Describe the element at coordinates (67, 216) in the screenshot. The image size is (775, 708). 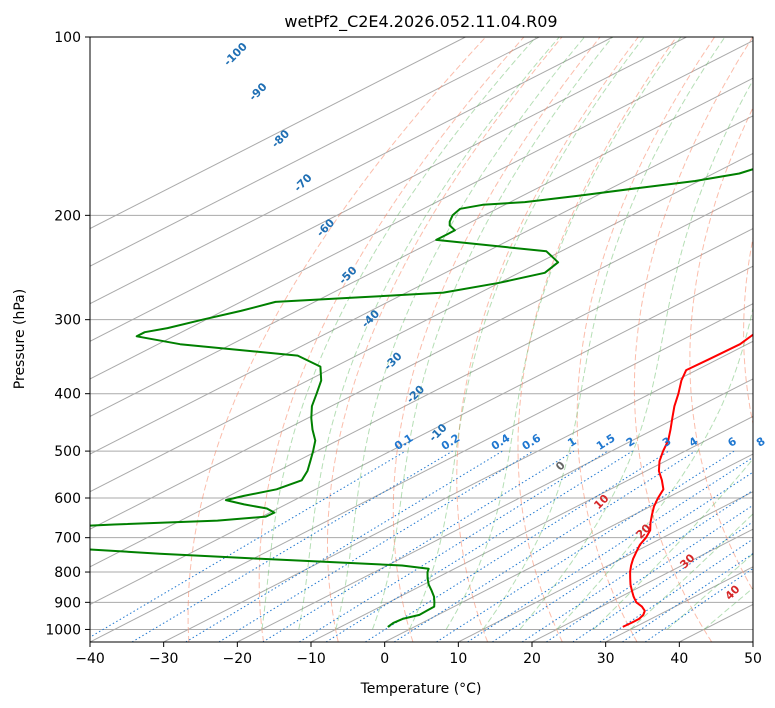
I see `y-tick-label: 200` at that location.